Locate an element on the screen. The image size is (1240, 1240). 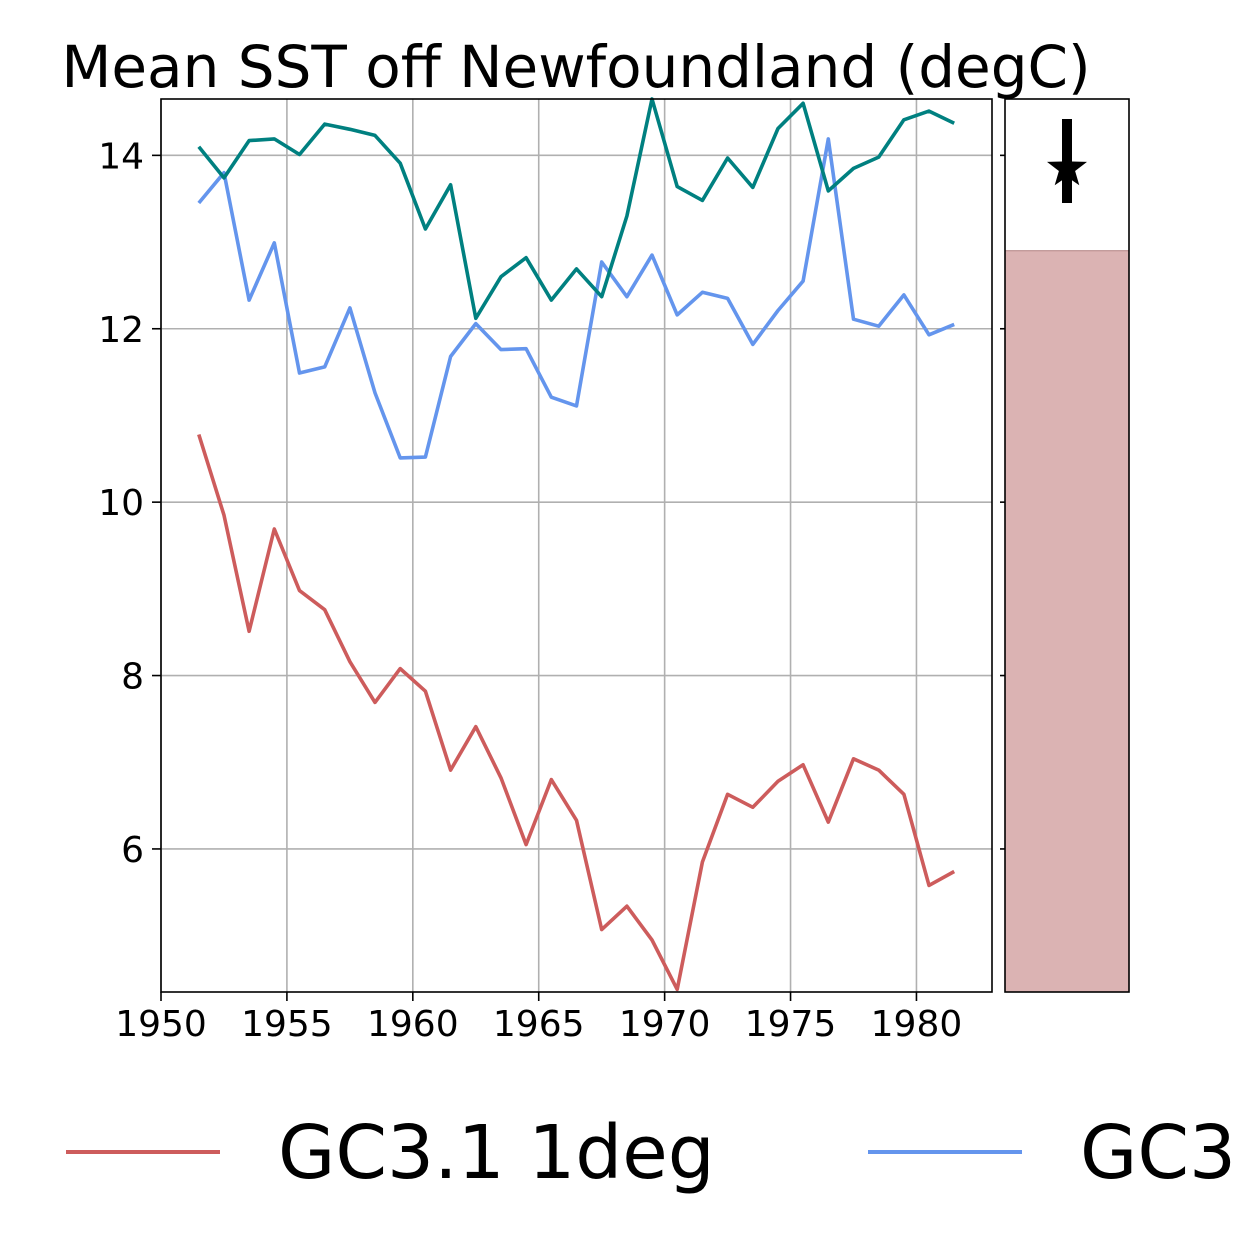
legend: GC3.1 1deg GC3 is located at coordinates (651, 1153).